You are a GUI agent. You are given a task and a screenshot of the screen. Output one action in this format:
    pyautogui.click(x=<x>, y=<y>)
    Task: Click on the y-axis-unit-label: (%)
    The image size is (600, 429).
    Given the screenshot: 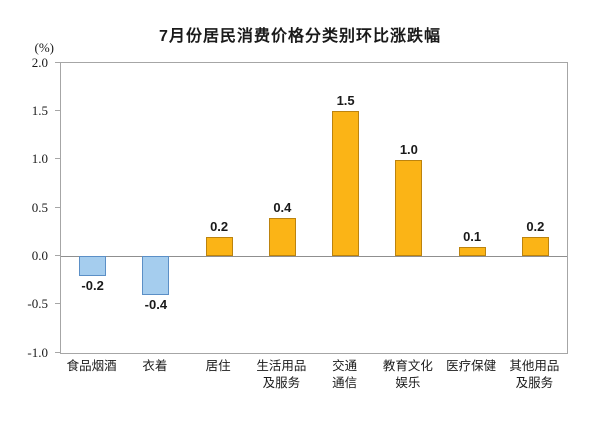 What is the action you would take?
    pyautogui.click(x=44, y=47)
    